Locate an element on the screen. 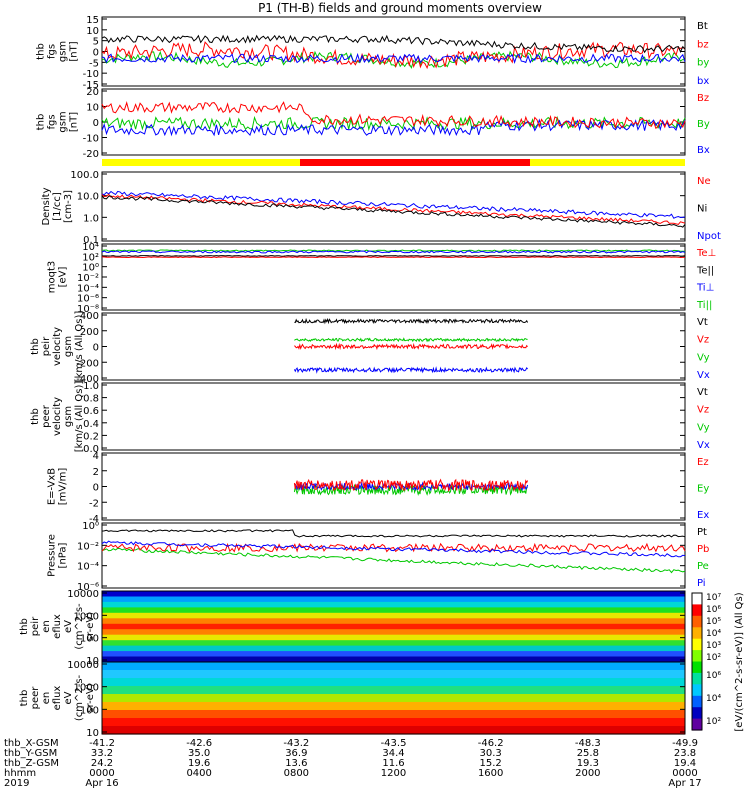  ephemeris-value: 19.6 is located at coordinates (199, 763).